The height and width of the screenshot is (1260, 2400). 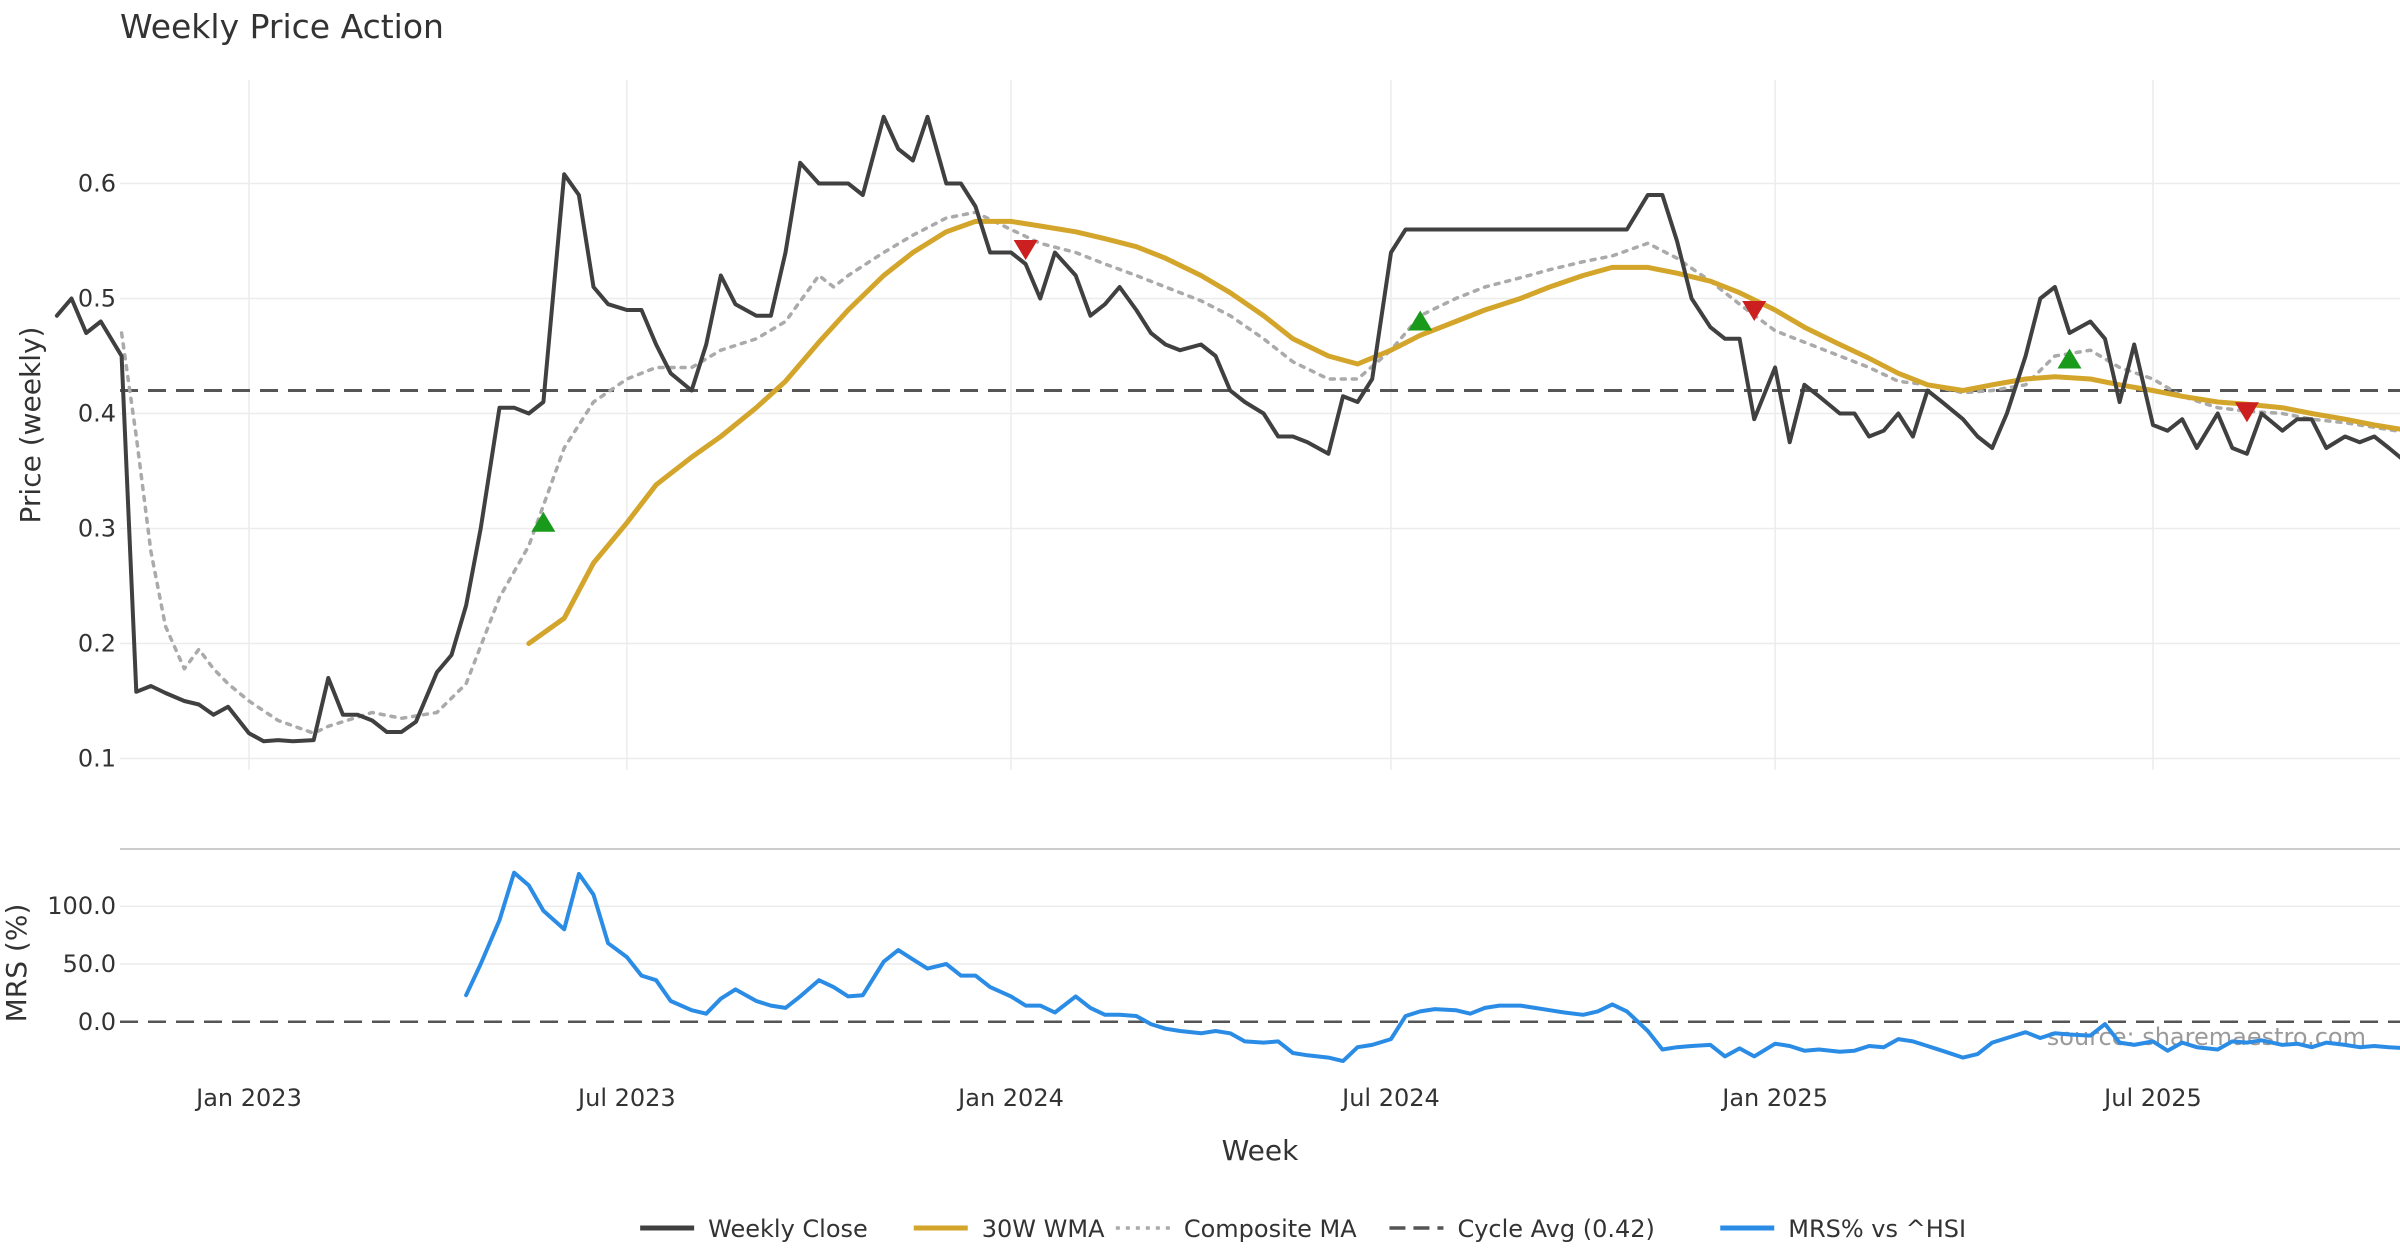 What do you see at coordinates (626, 1098) in the screenshot?
I see `x-tick-label: Jul 2023` at bounding box center [626, 1098].